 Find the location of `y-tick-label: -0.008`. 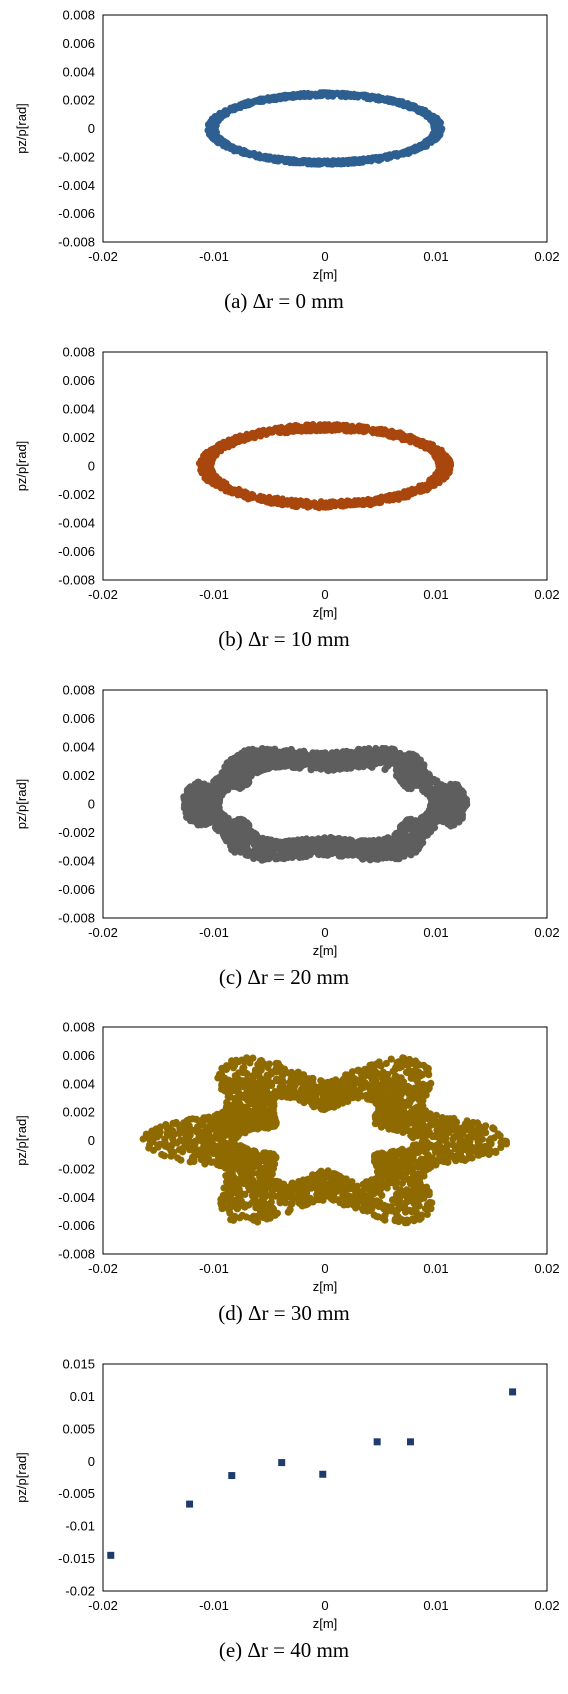

y-tick-label: -0.008 is located at coordinates (76, 242).